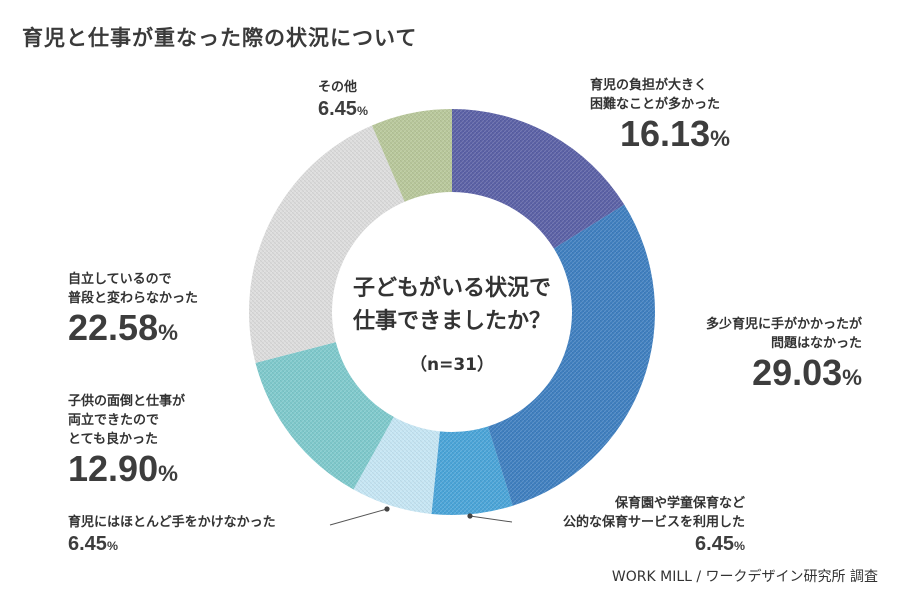 The image size is (900, 600). I want to click on slice-label-text: 自立しているので, so click(120, 279).